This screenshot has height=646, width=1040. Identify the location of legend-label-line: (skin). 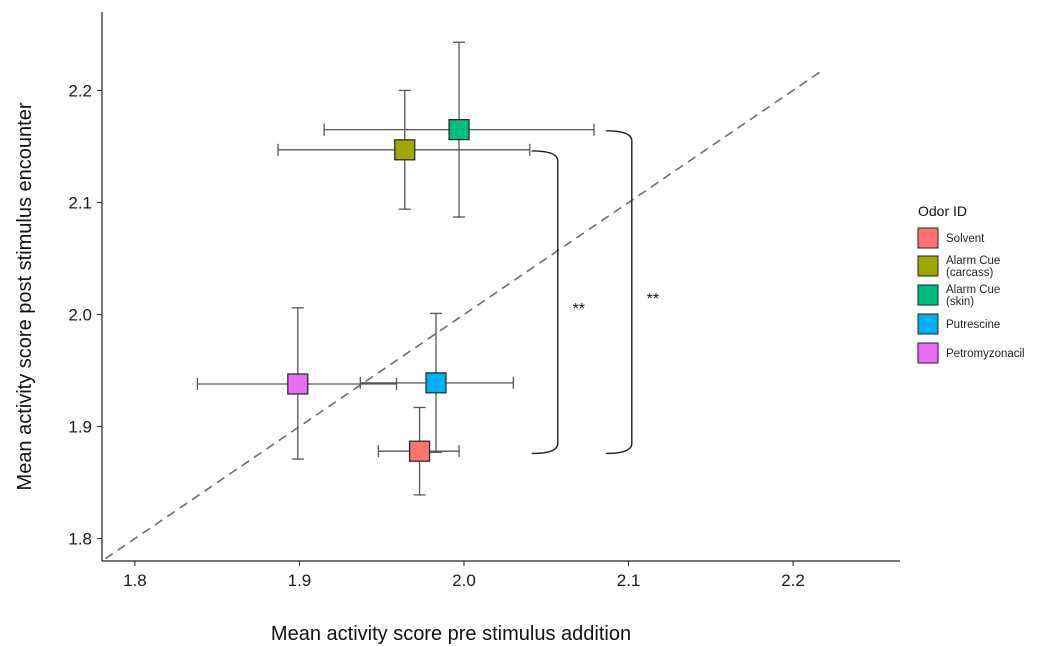
(960, 302).